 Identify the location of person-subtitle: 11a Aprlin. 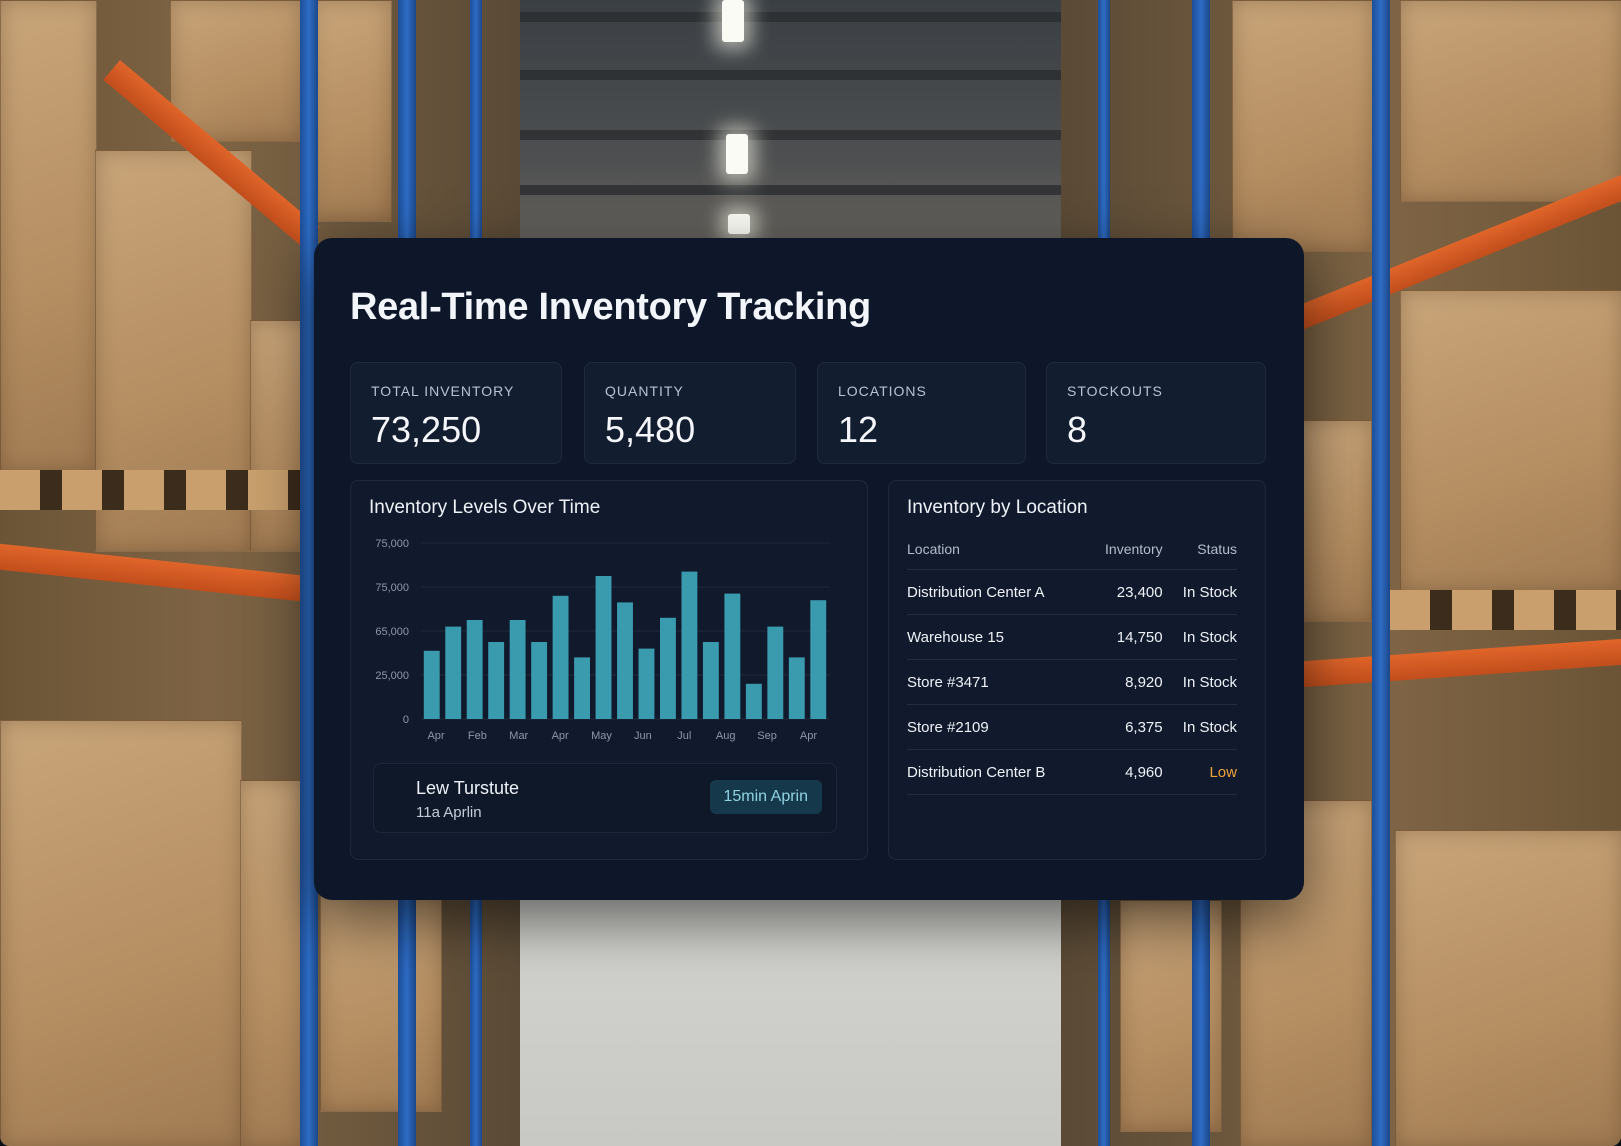
(449, 812).